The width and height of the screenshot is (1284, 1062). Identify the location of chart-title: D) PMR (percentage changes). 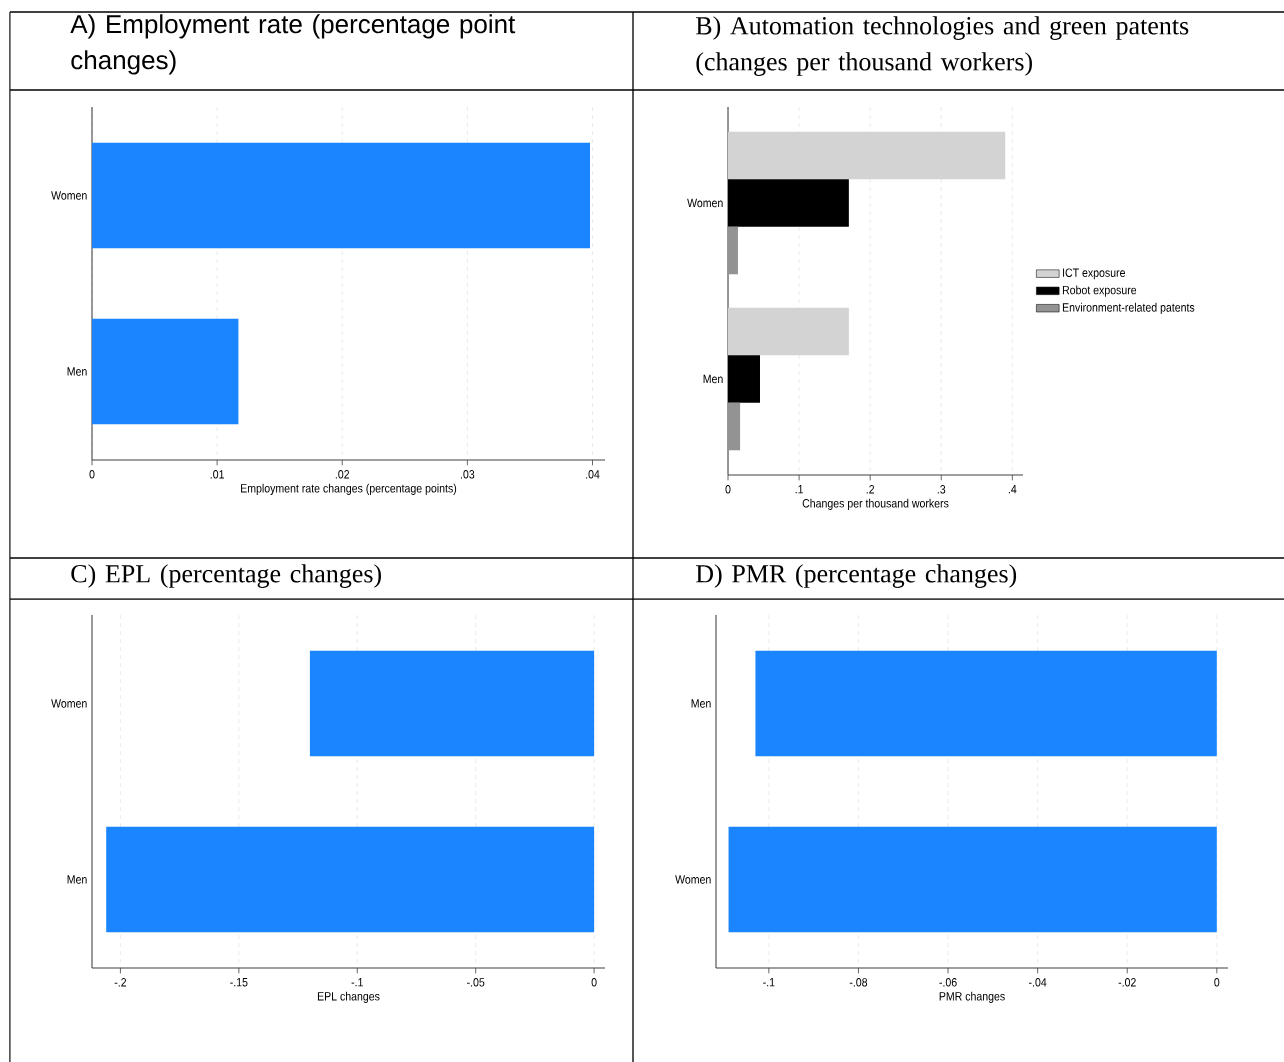
(856, 576).